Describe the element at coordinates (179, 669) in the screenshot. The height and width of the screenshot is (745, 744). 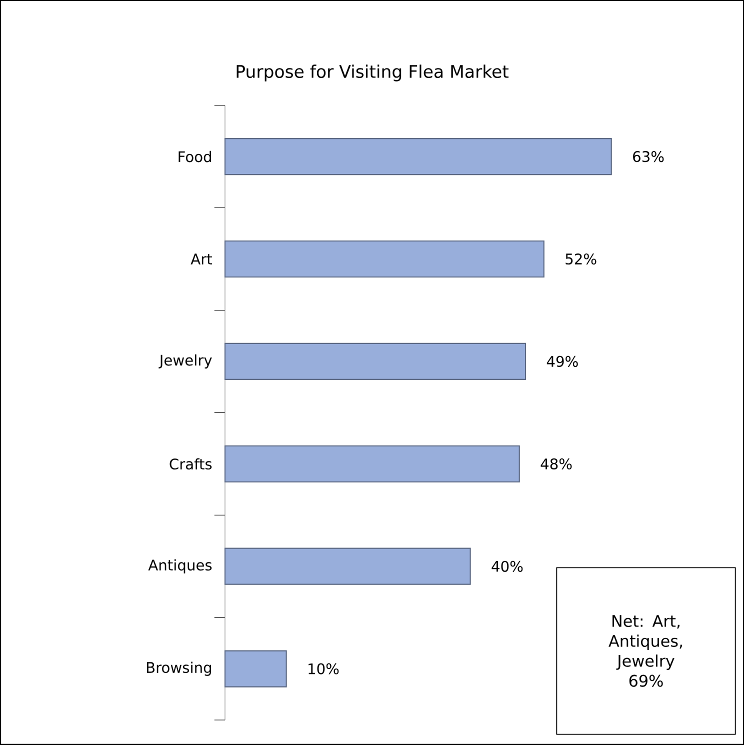
I see `y-tick-label: Browsing` at that location.